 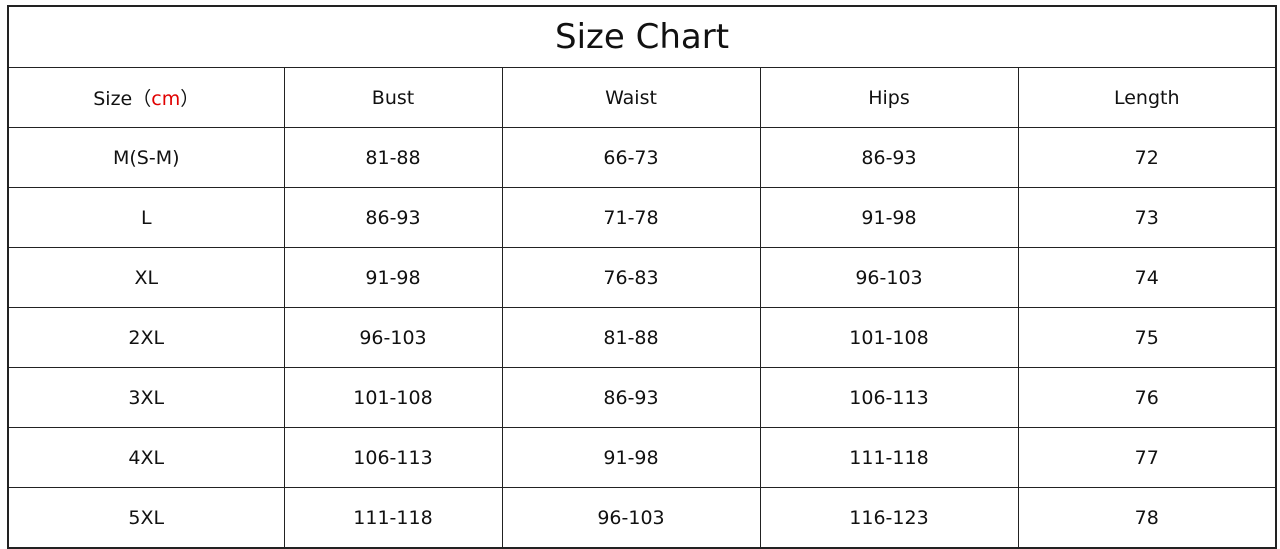 I want to click on cell-waist: 71-78, so click(x=631, y=217).